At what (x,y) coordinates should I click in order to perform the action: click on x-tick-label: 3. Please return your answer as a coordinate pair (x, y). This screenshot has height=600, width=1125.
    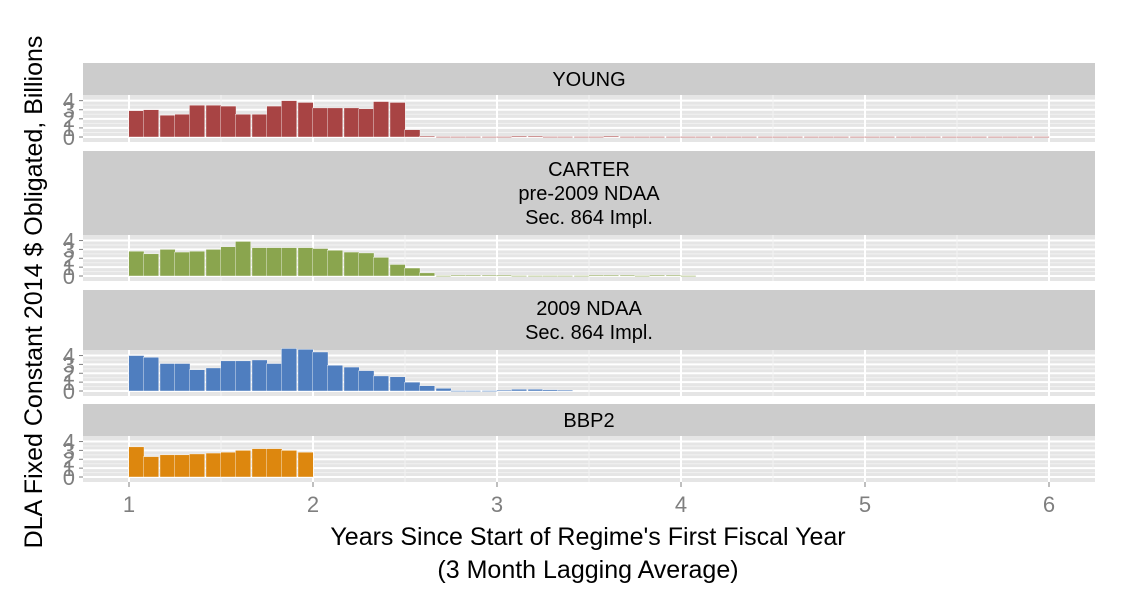
    Looking at the image, I should click on (497, 504).